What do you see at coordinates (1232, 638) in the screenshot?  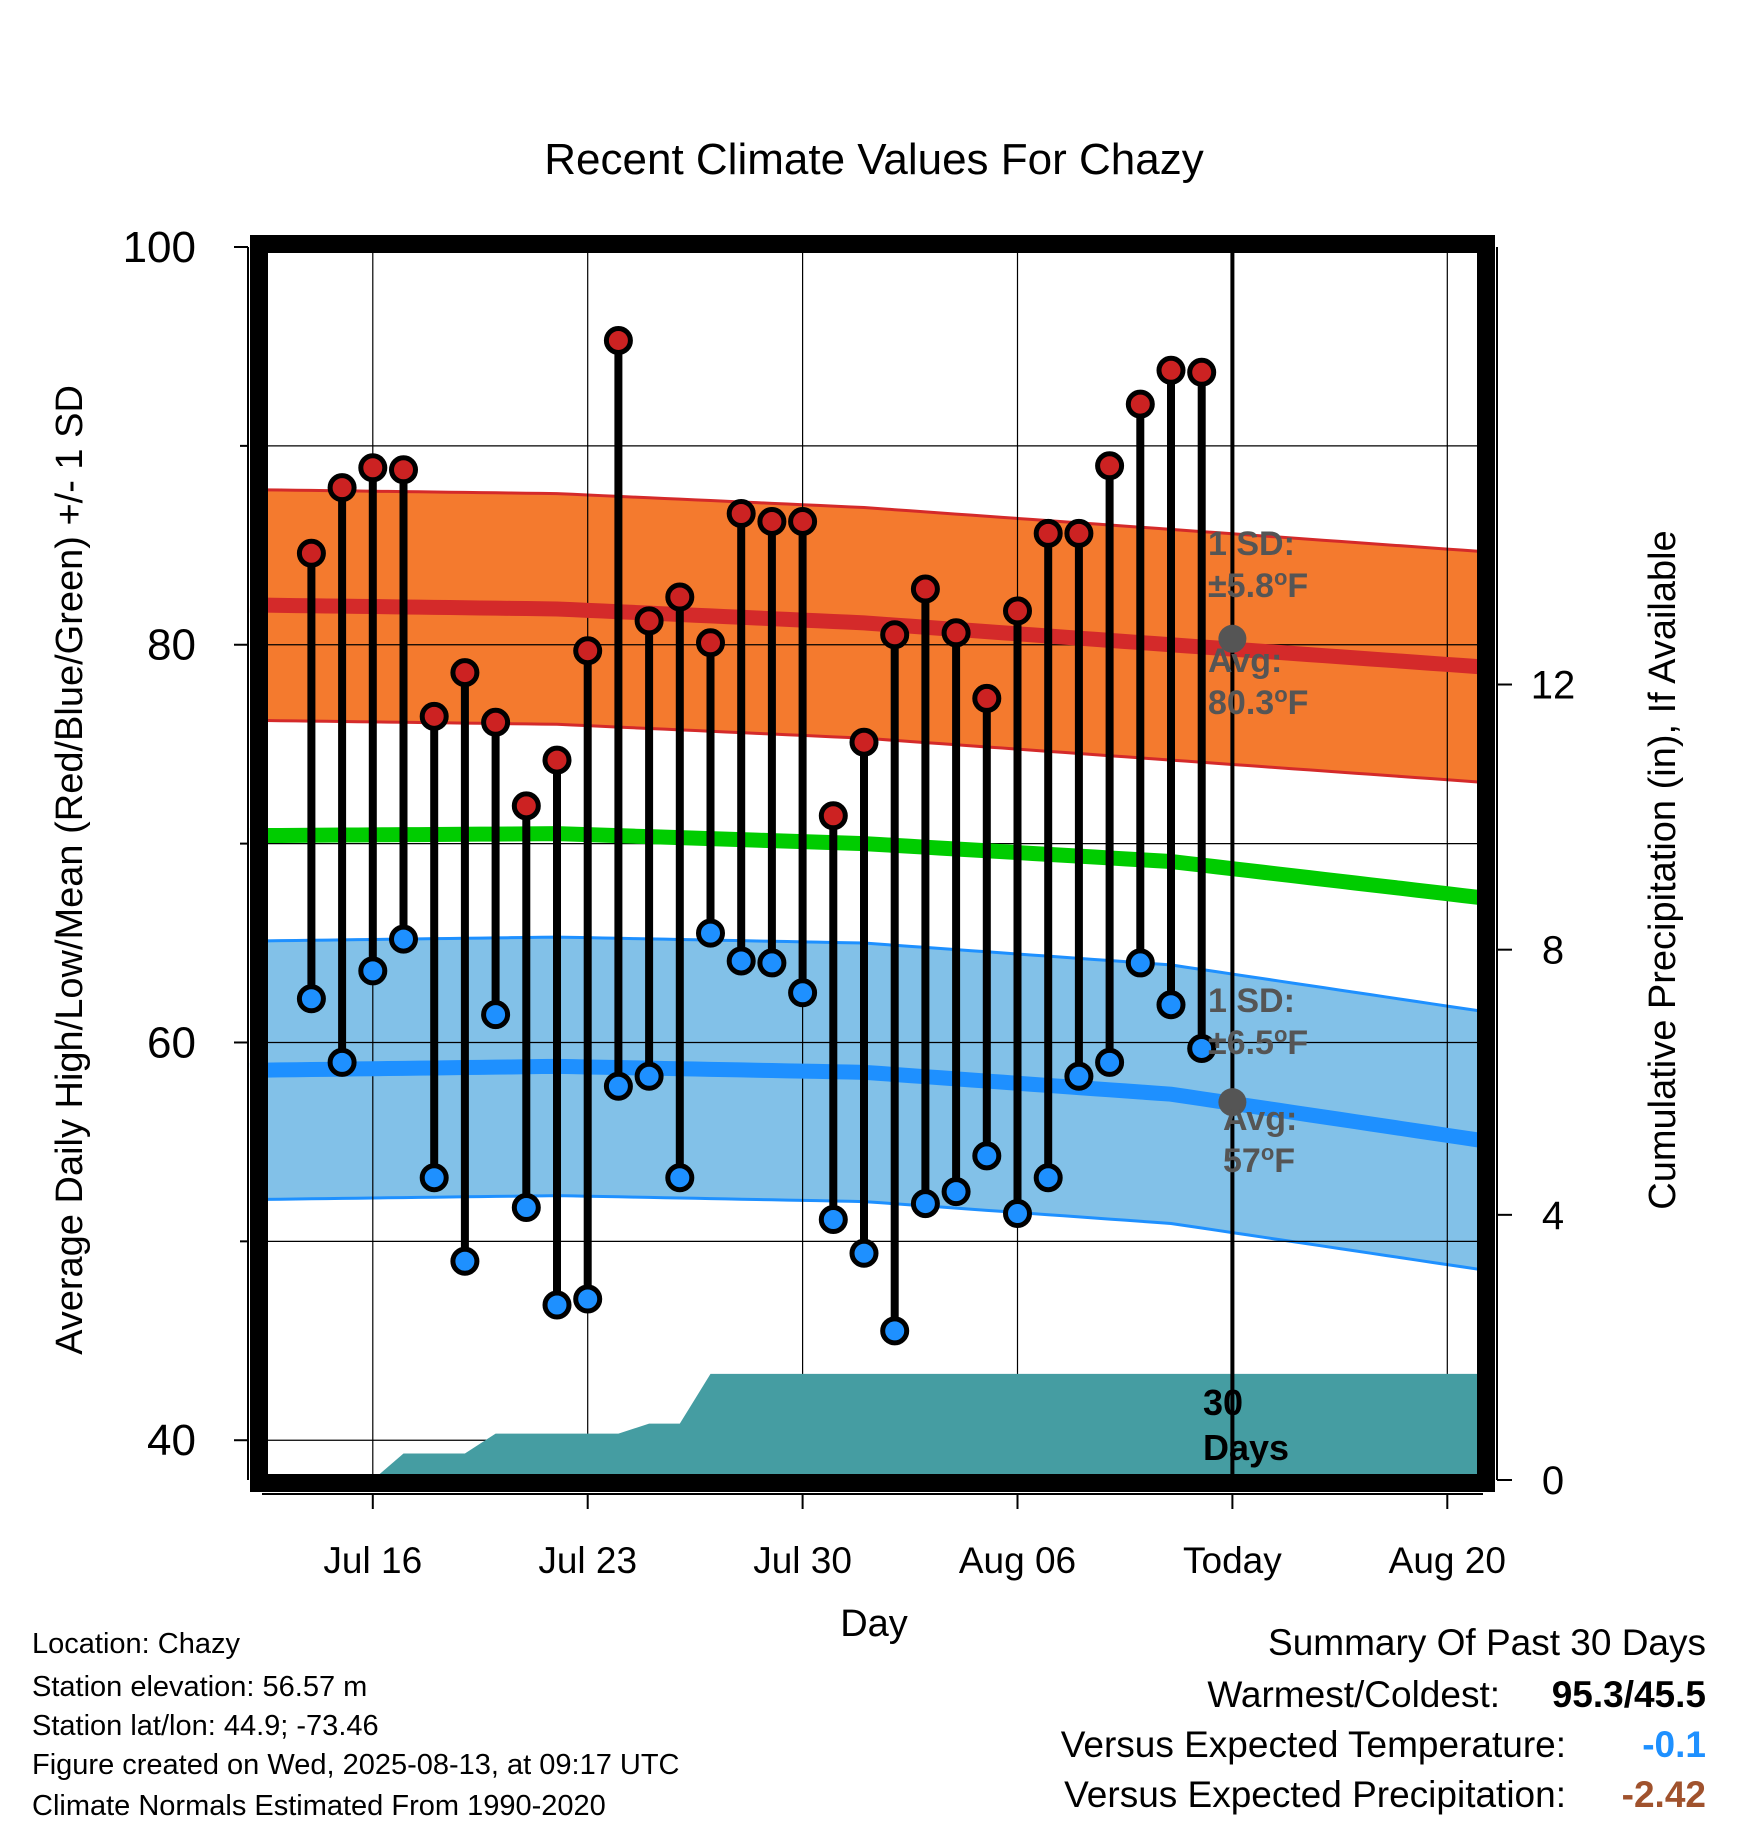 I see `high-avg-dot` at bounding box center [1232, 638].